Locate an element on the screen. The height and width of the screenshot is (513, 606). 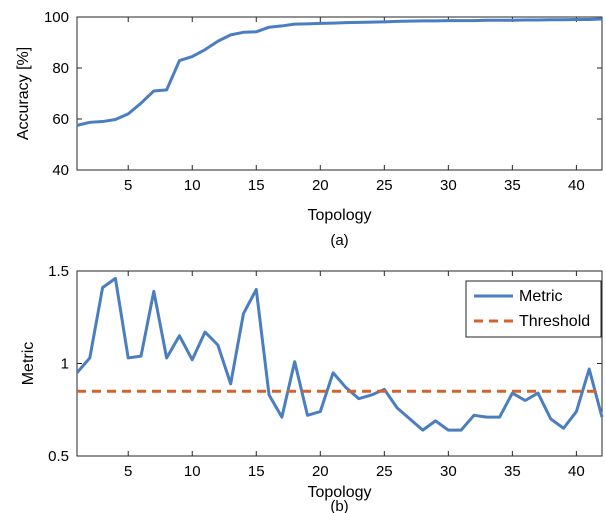
y-tick-label: 1 is located at coordinates (65, 364).